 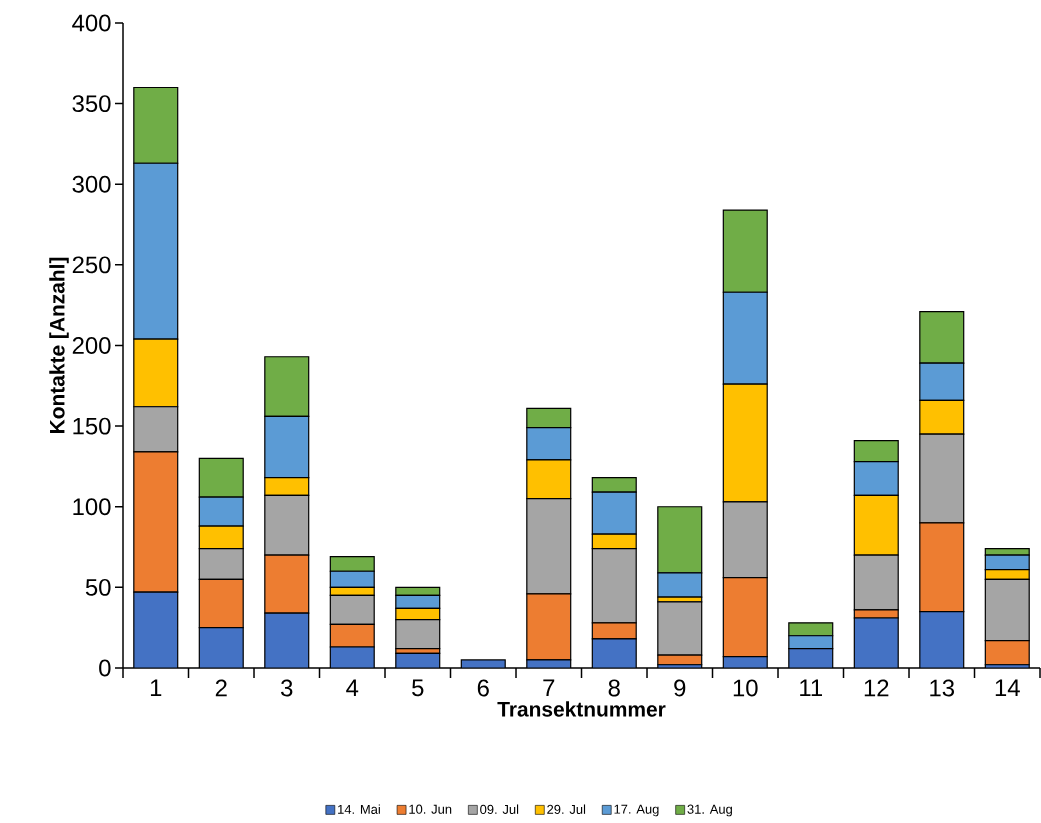 What do you see at coordinates (352, 687) in the screenshot?
I see `x-tick-label: 4` at bounding box center [352, 687].